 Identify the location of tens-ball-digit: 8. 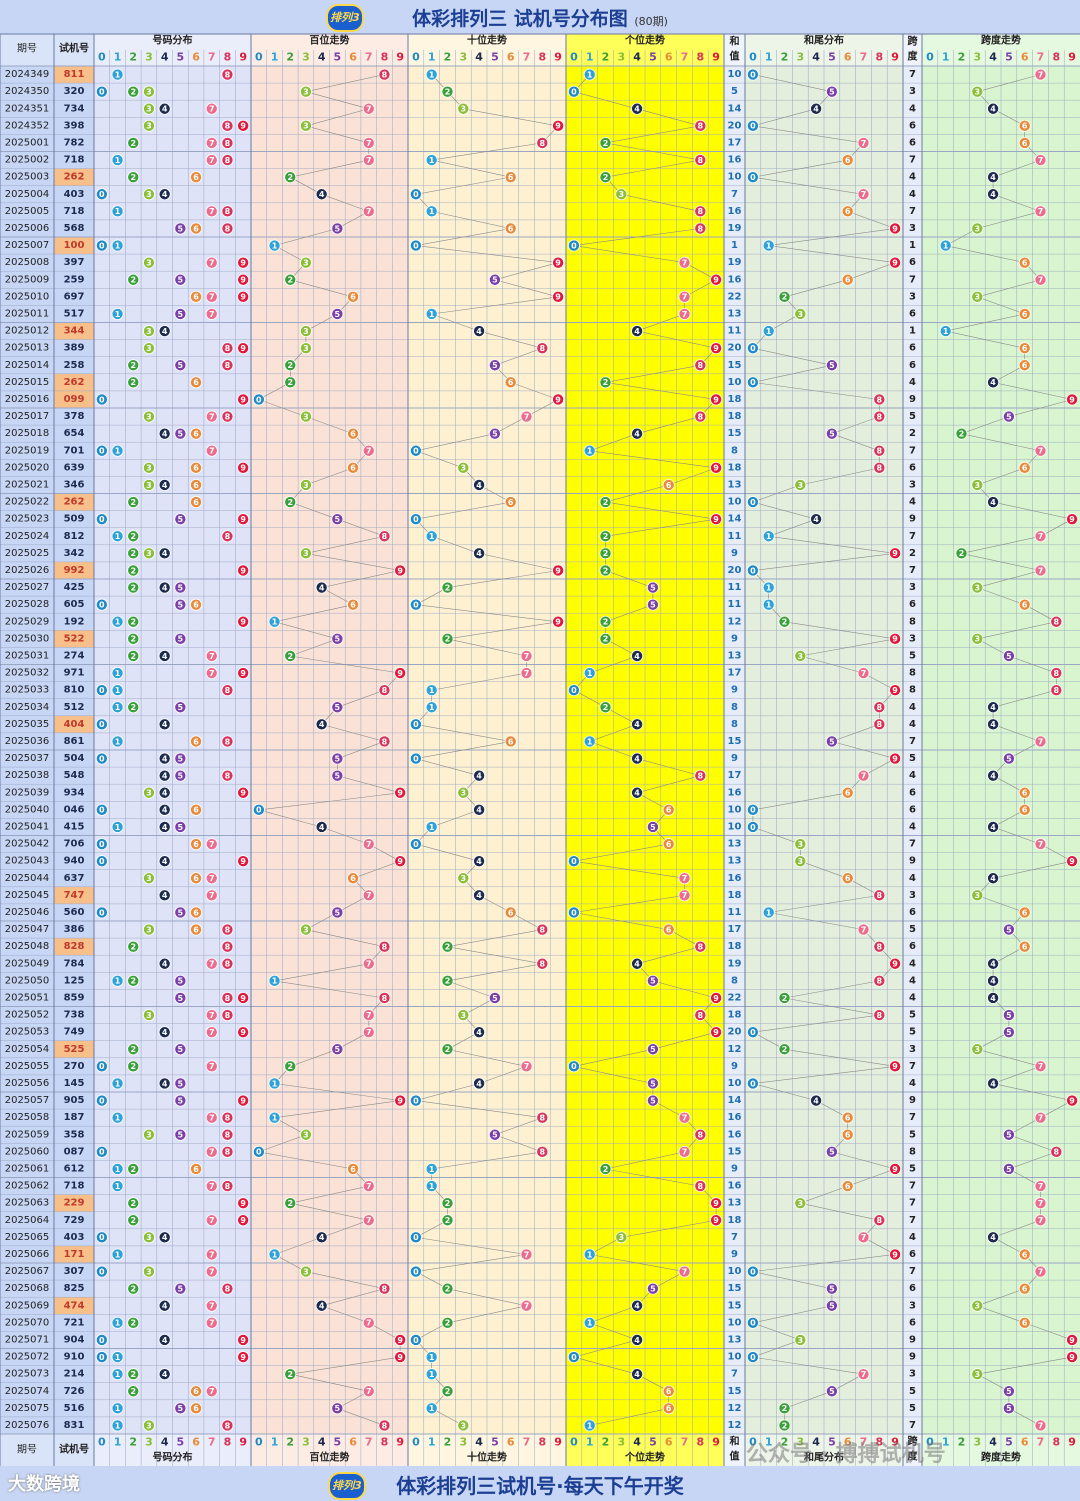
(543, 1152).